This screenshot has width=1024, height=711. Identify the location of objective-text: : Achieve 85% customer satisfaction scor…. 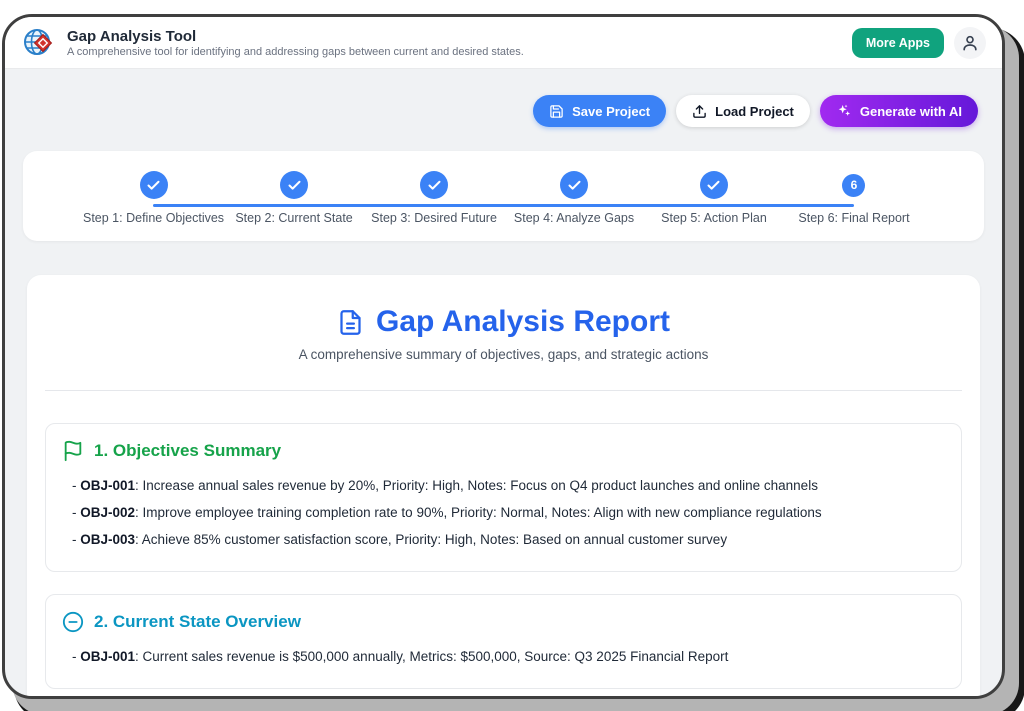
(431, 539).